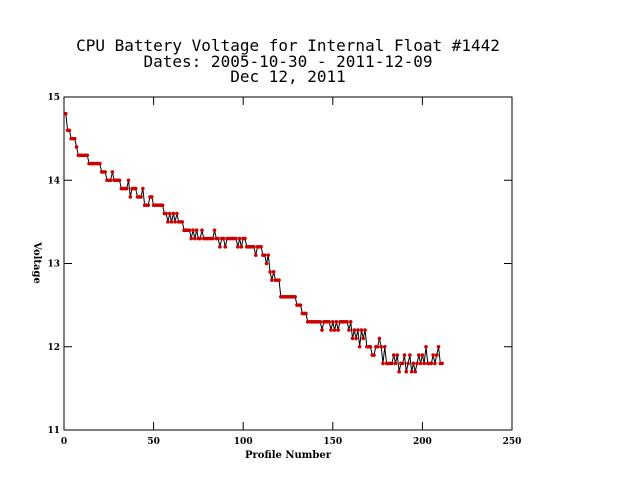 This screenshot has height=480, width=640. I want to click on x-tick-label: 200, so click(422, 442).